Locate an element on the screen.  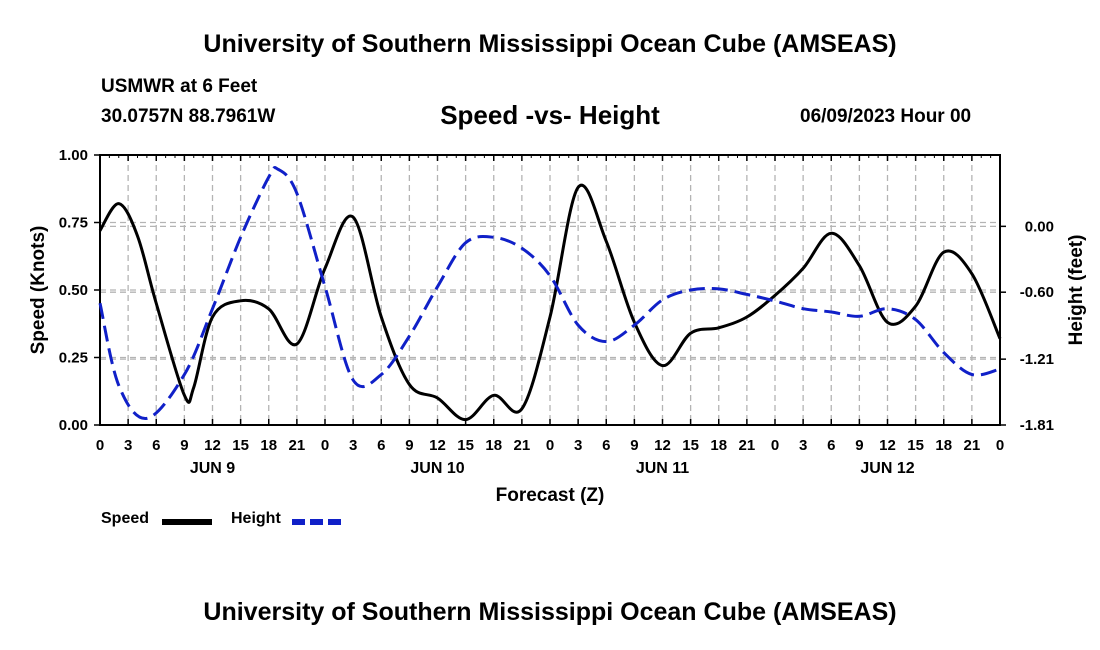
legend-speed-label: Speed is located at coordinates (125, 518).